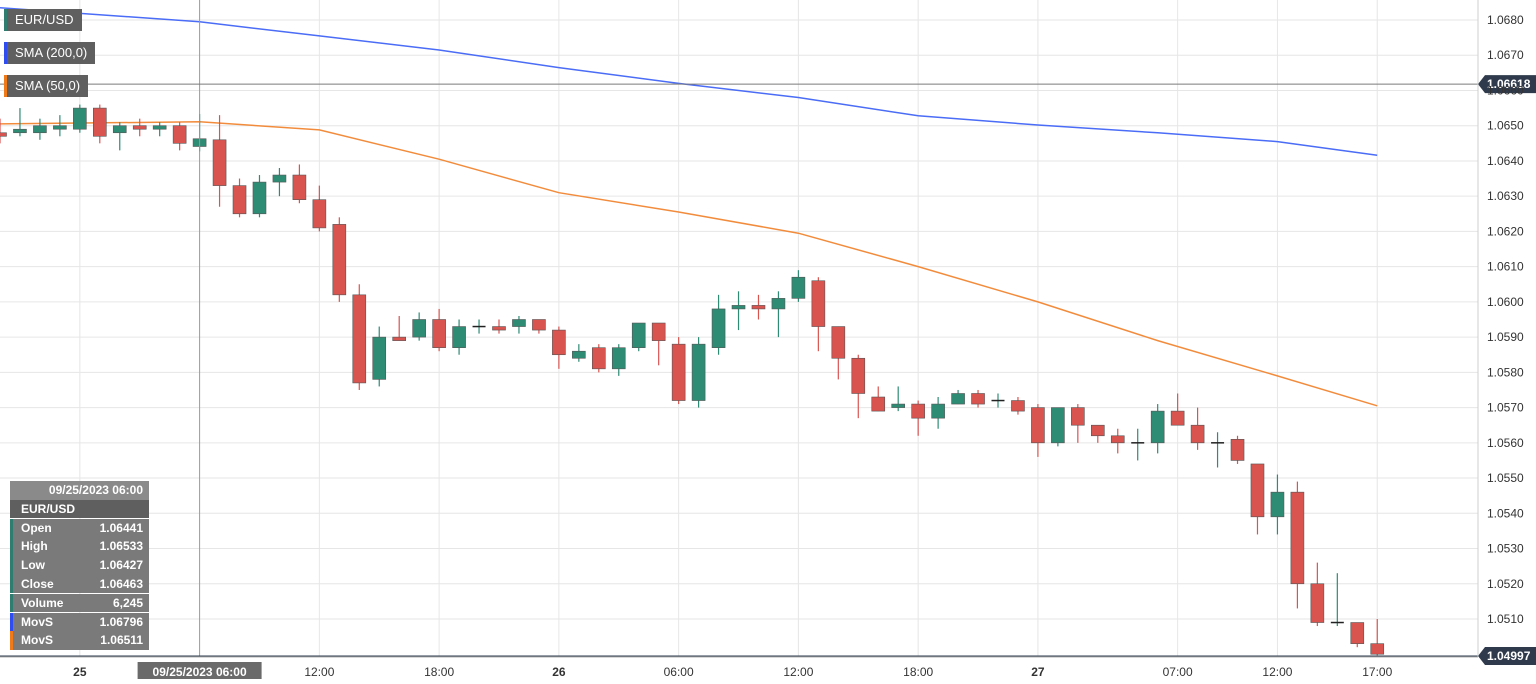 This screenshot has width=1536, height=684. I want to click on info-value: 1.06441, so click(121, 527).